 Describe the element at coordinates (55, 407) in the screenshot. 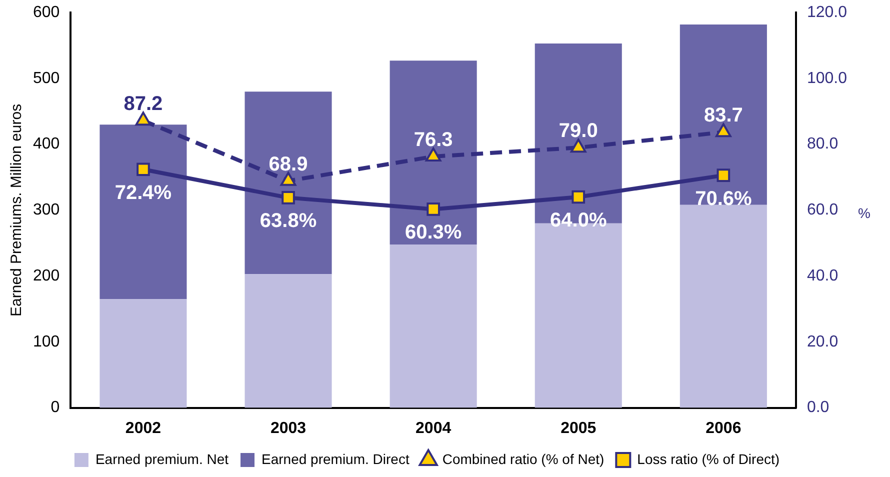

I see `y-tick-label: 0` at that location.